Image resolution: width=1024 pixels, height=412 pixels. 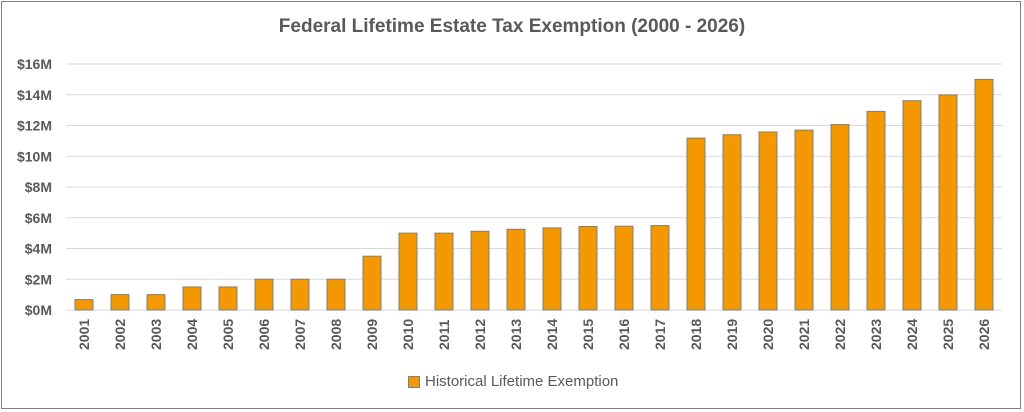 I want to click on x-tick-label: 2015, so click(x=588, y=334).